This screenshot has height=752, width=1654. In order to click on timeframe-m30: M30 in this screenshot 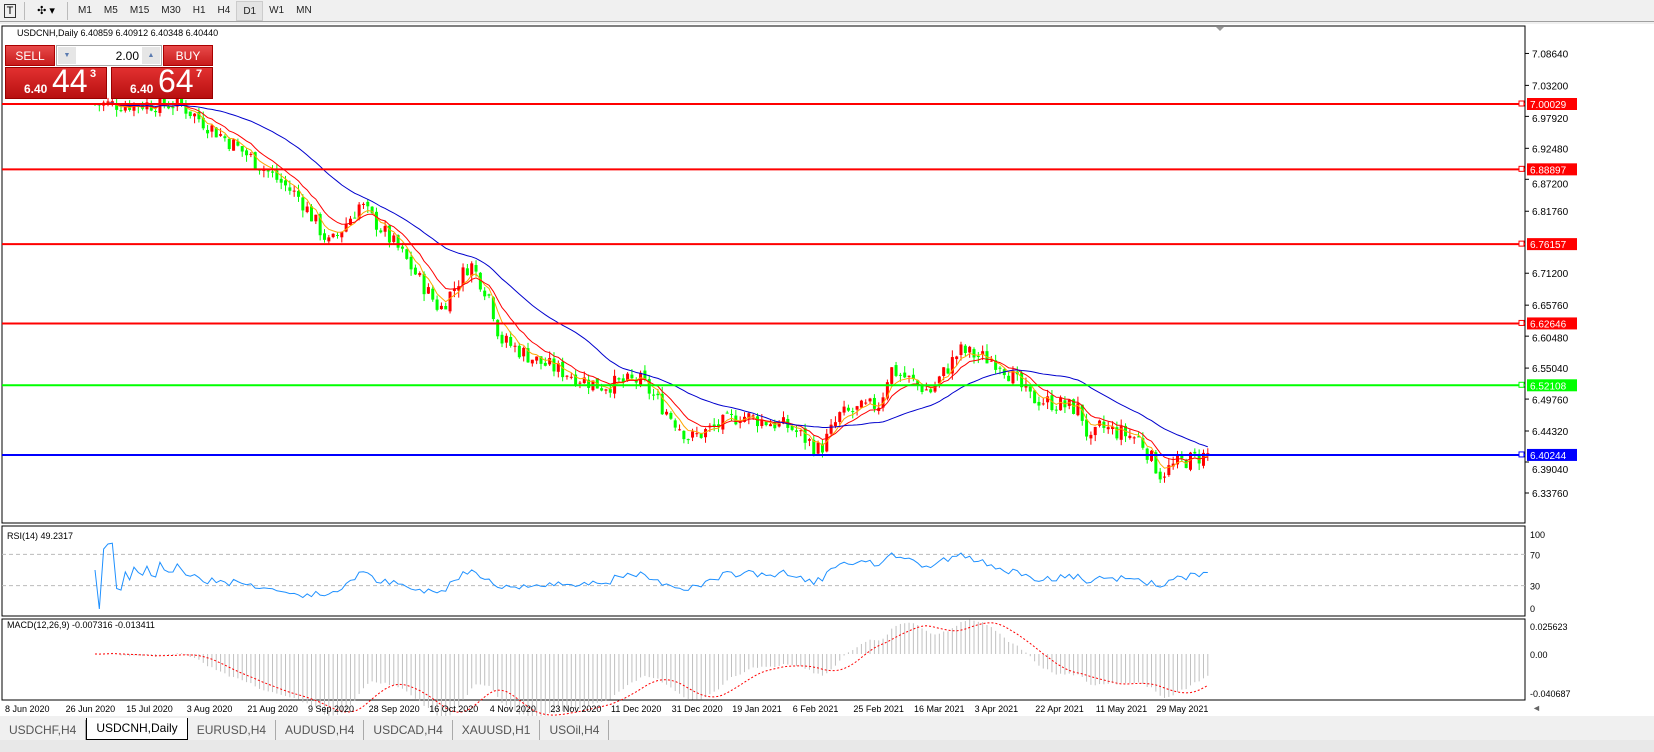, I will do `click(171, 10)`.